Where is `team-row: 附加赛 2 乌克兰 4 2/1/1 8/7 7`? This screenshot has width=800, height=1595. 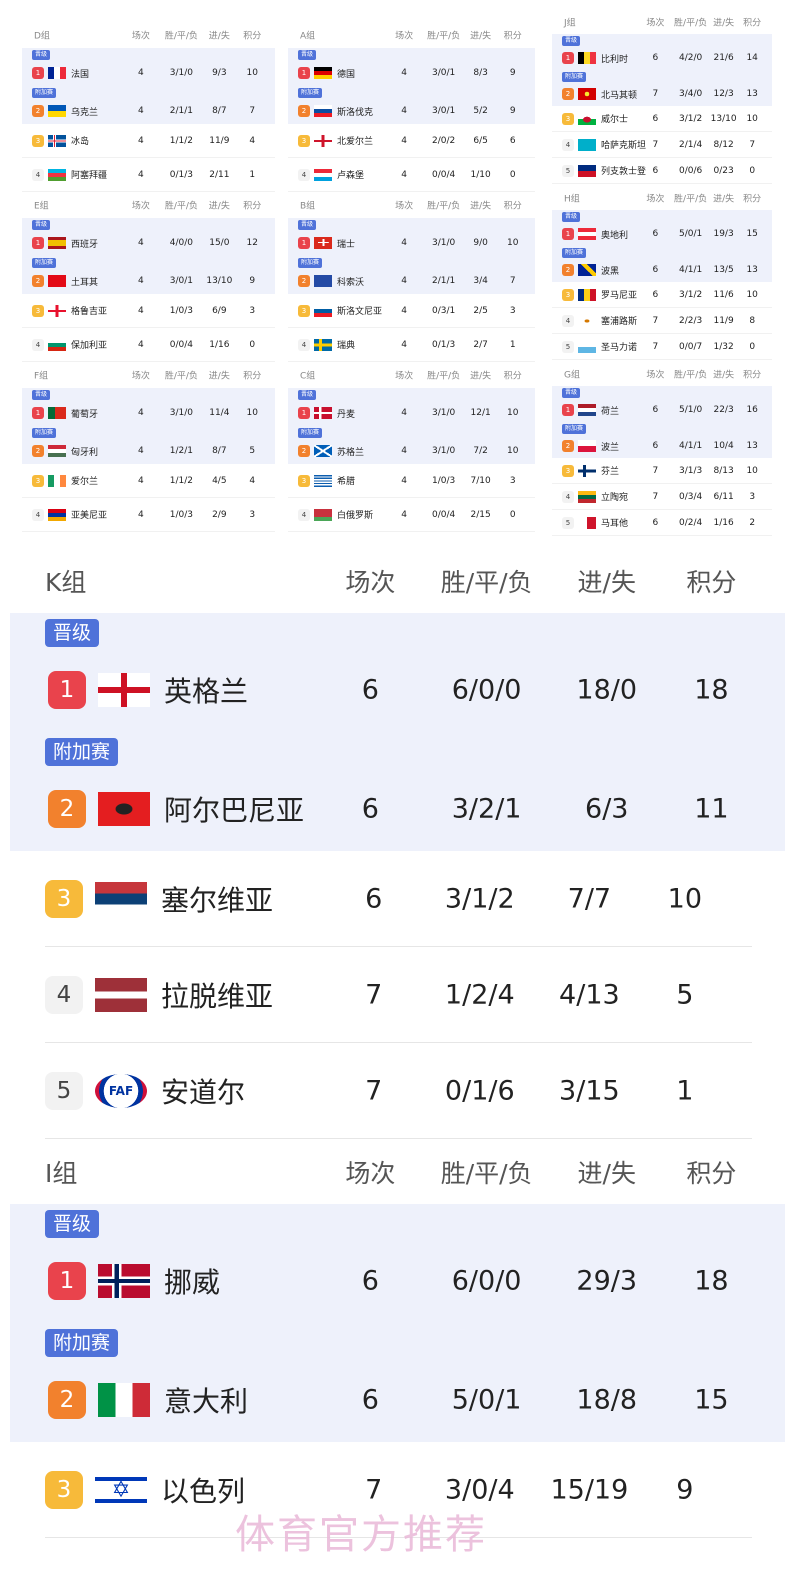
team-row: 附加赛 2 乌克兰 4 2/1/1 8/7 7 is located at coordinates (148, 105).